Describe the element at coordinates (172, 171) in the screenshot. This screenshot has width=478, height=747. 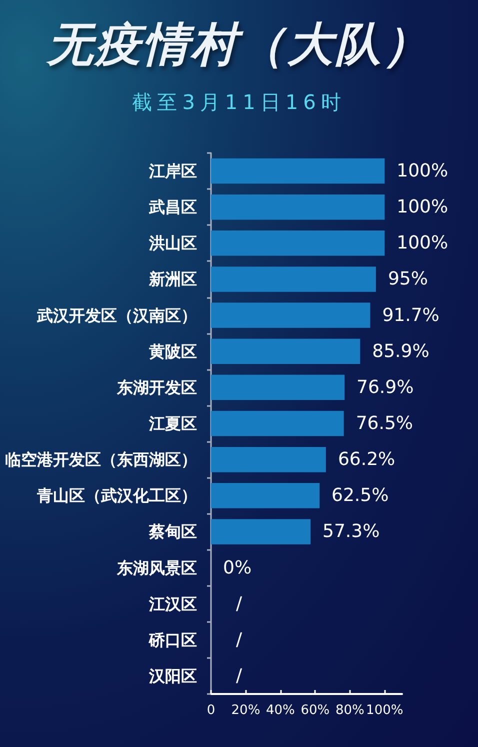
I see `y-tick-label: 江岸区` at that location.